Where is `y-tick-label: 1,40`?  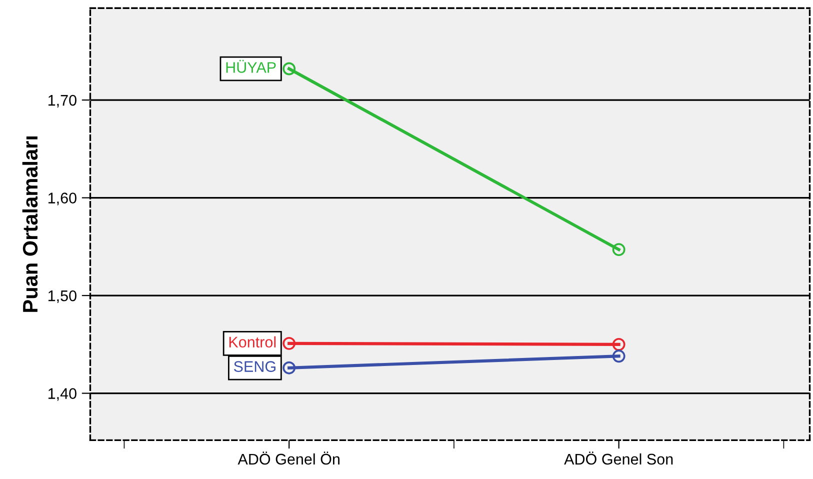
y-tick-label: 1,40 is located at coordinates (62, 394).